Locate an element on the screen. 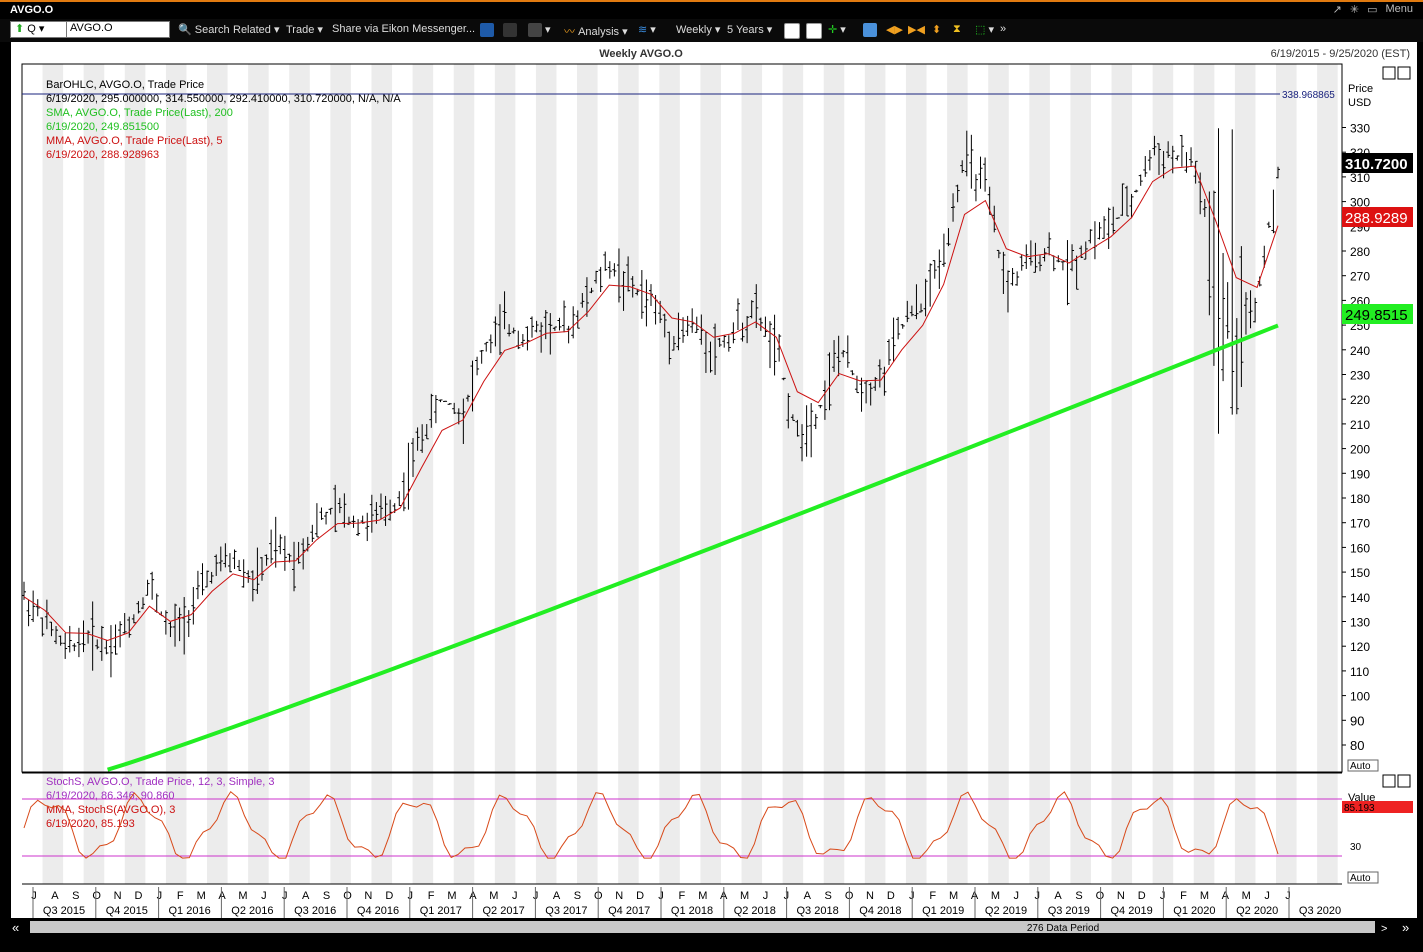 This screenshot has width=1423, height=952. stoch-legend-2: 6/19/2020, 86.346, 90.860 is located at coordinates (110, 796).